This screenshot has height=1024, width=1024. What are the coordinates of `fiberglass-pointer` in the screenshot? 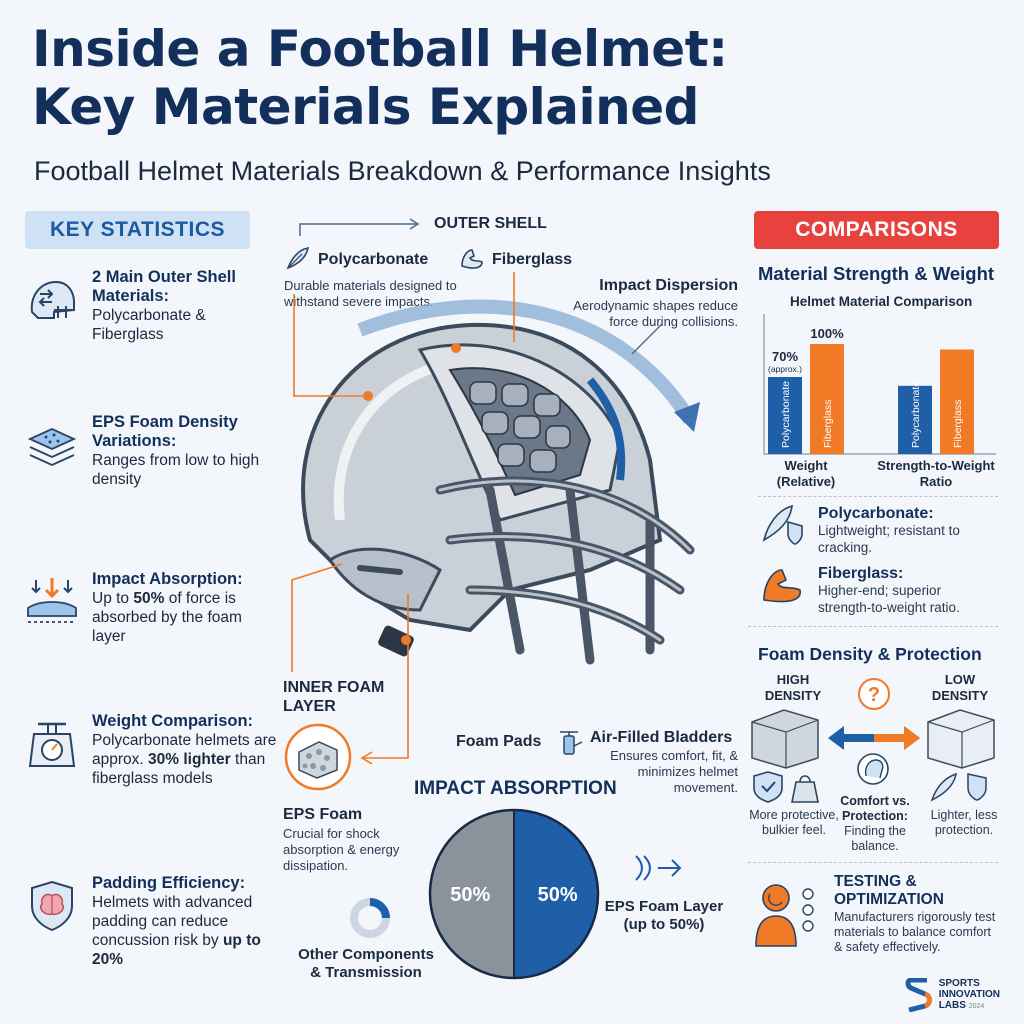 It's located at (514, 307).